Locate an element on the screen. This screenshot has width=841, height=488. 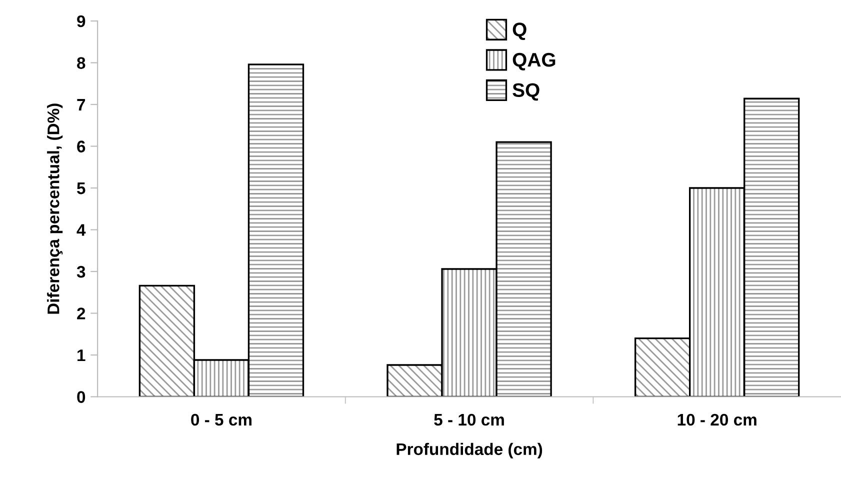
y-tick-label: 2 is located at coordinates (81, 314).